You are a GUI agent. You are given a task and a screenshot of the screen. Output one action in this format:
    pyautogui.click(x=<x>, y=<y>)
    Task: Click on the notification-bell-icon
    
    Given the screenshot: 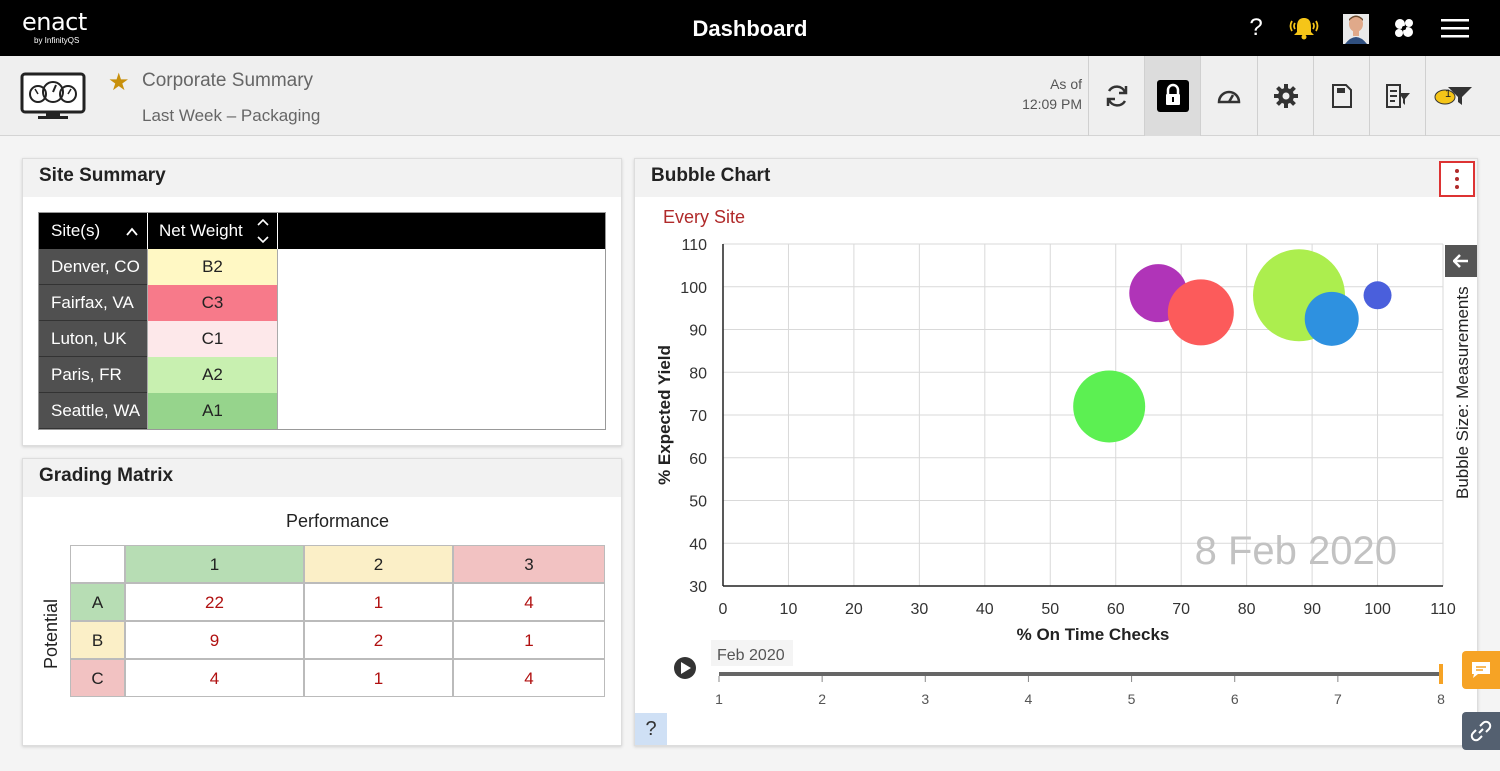 What is the action you would take?
    pyautogui.click(x=1304, y=28)
    